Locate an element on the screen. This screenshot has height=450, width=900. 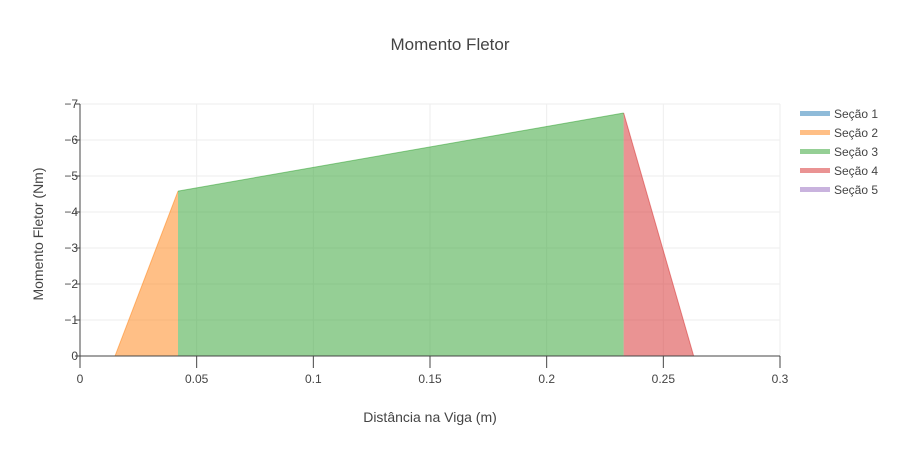
y-tick-label: −7 is located at coordinates (71, 104).